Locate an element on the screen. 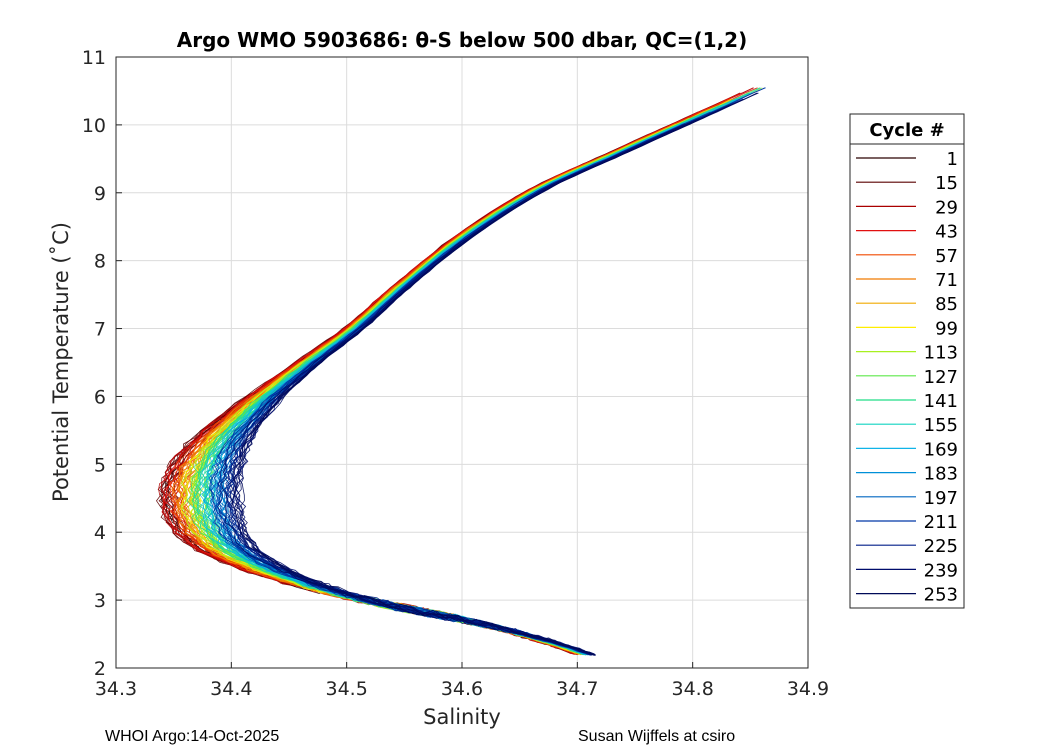 This screenshot has height=750, width=1050. footer-left: WHOI Argo:14-Oct-2025 is located at coordinates (192, 736).